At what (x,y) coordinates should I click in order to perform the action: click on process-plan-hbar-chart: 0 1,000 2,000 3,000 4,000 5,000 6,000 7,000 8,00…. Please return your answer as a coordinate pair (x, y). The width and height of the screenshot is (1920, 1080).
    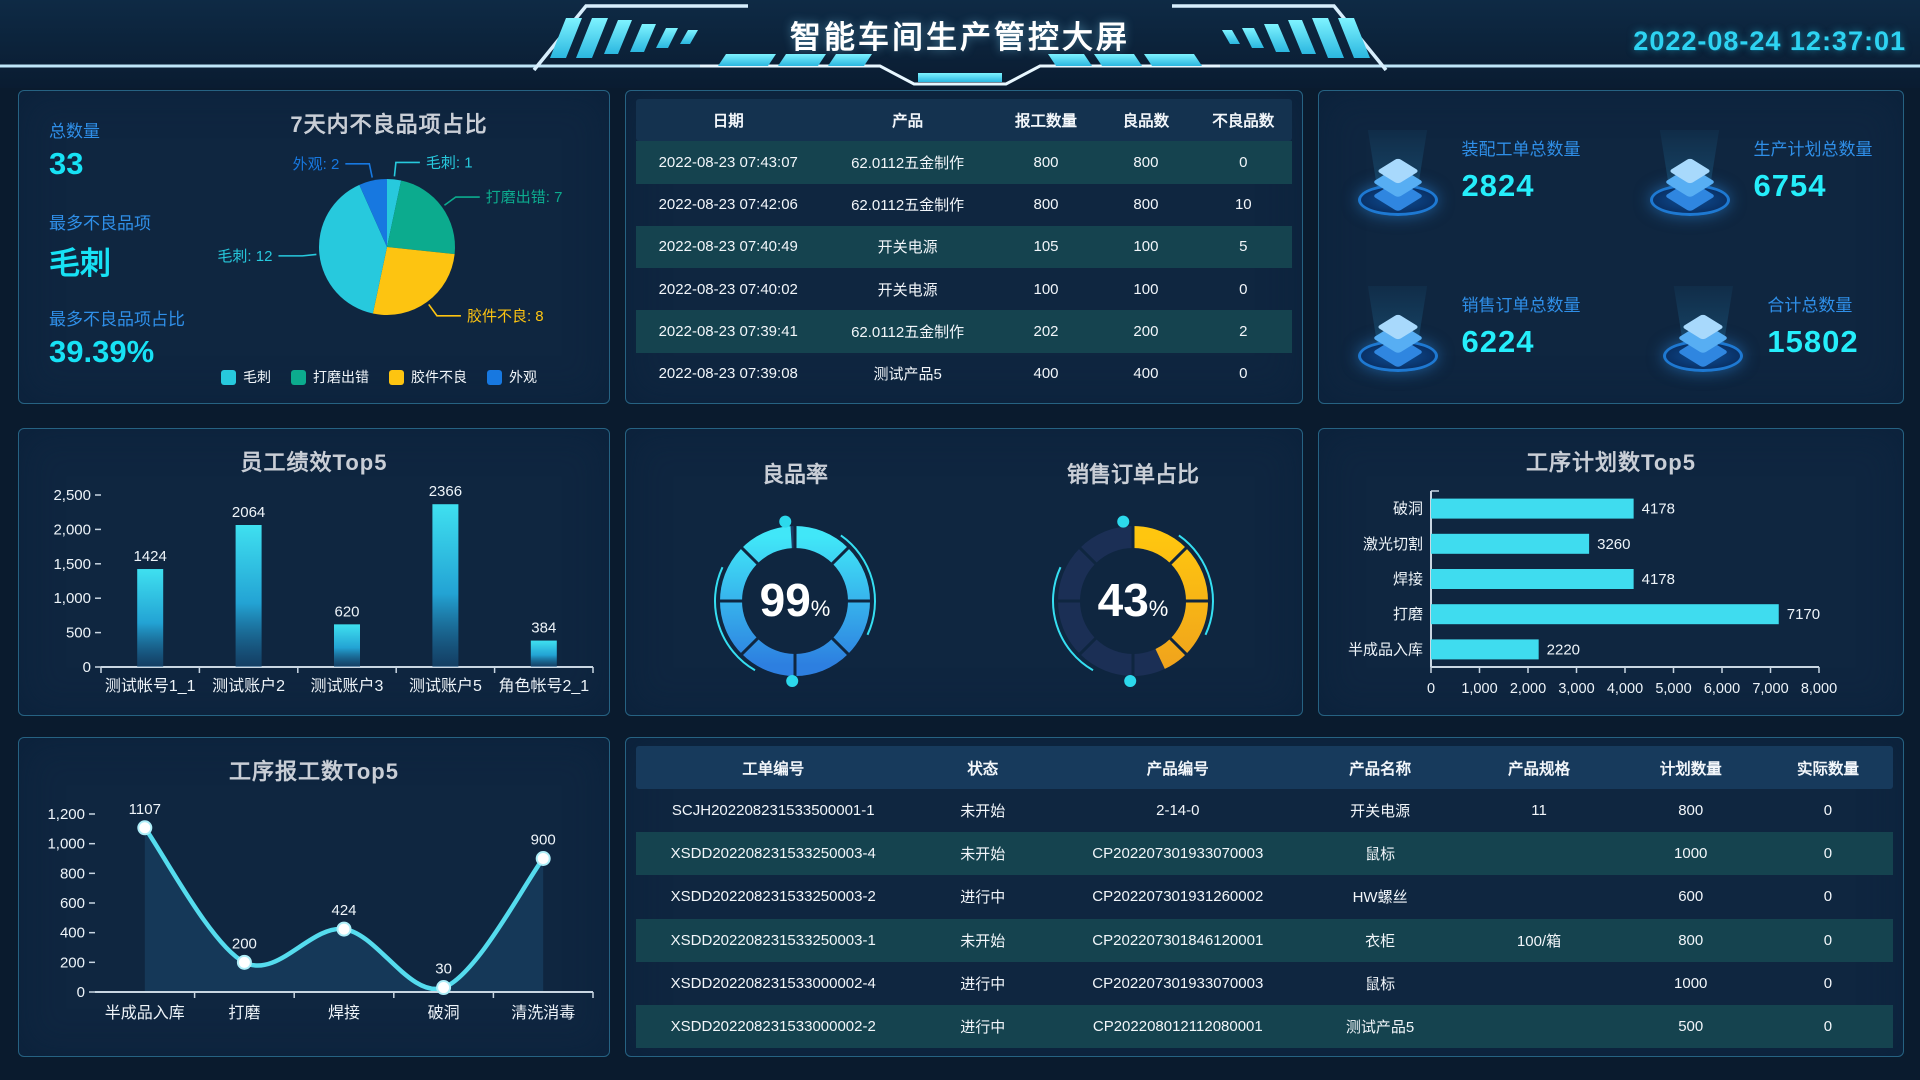
    Looking at the image, I should click on (1592, 593).